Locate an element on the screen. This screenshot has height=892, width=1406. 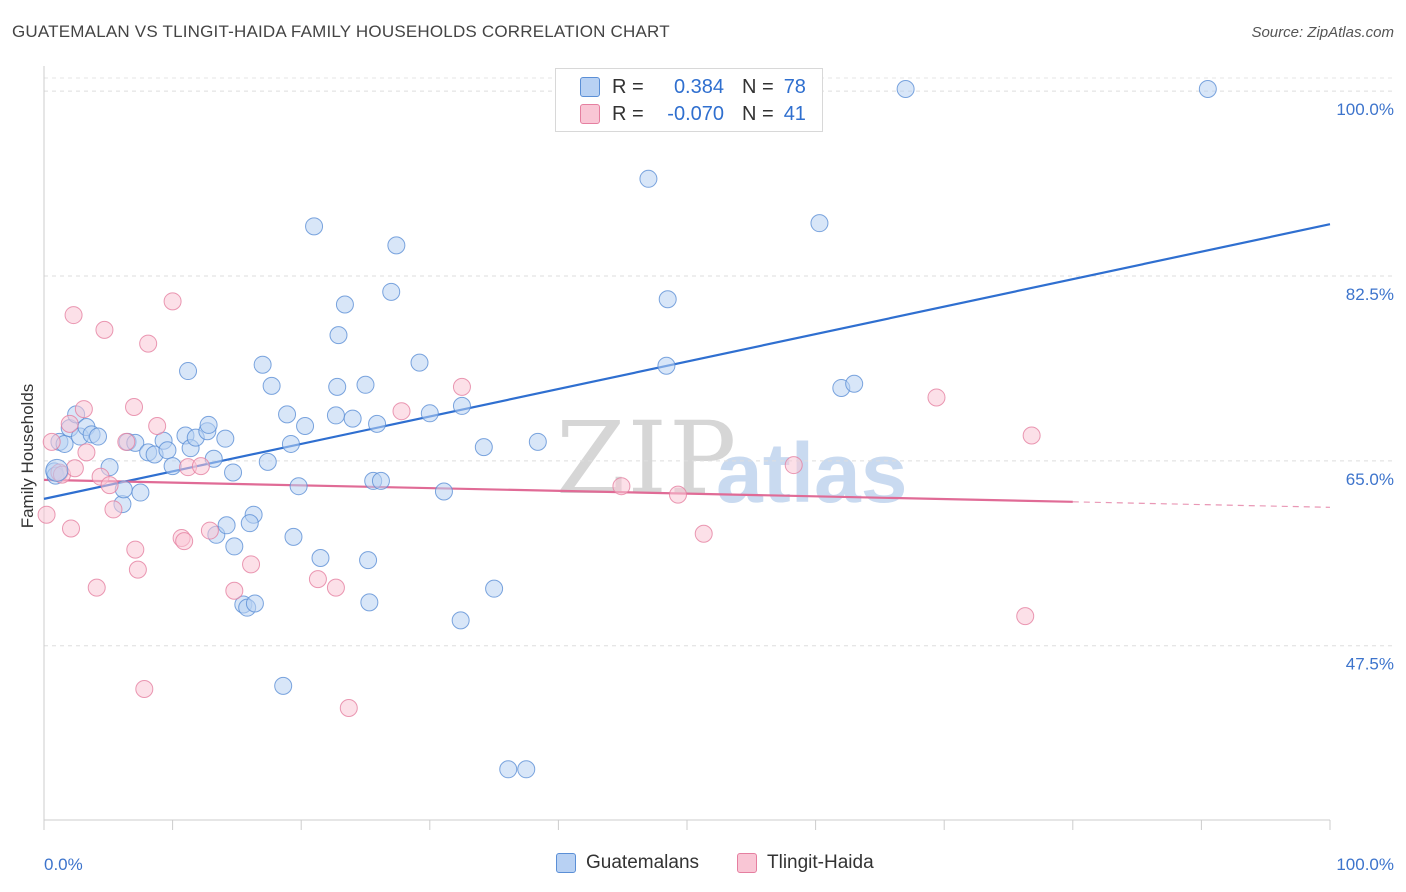
r-value: 0.384 is located at coordinates (698, 86).